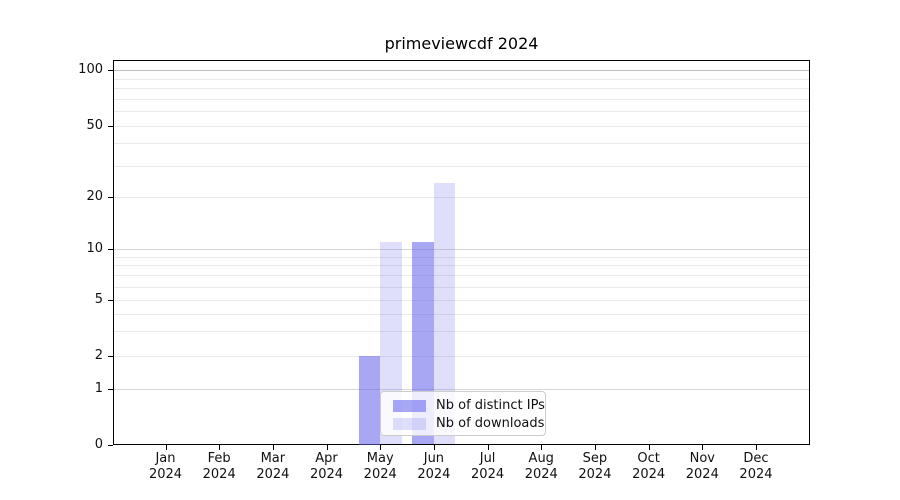  I want to click on y-tick-label: 10, so click(94, 248).